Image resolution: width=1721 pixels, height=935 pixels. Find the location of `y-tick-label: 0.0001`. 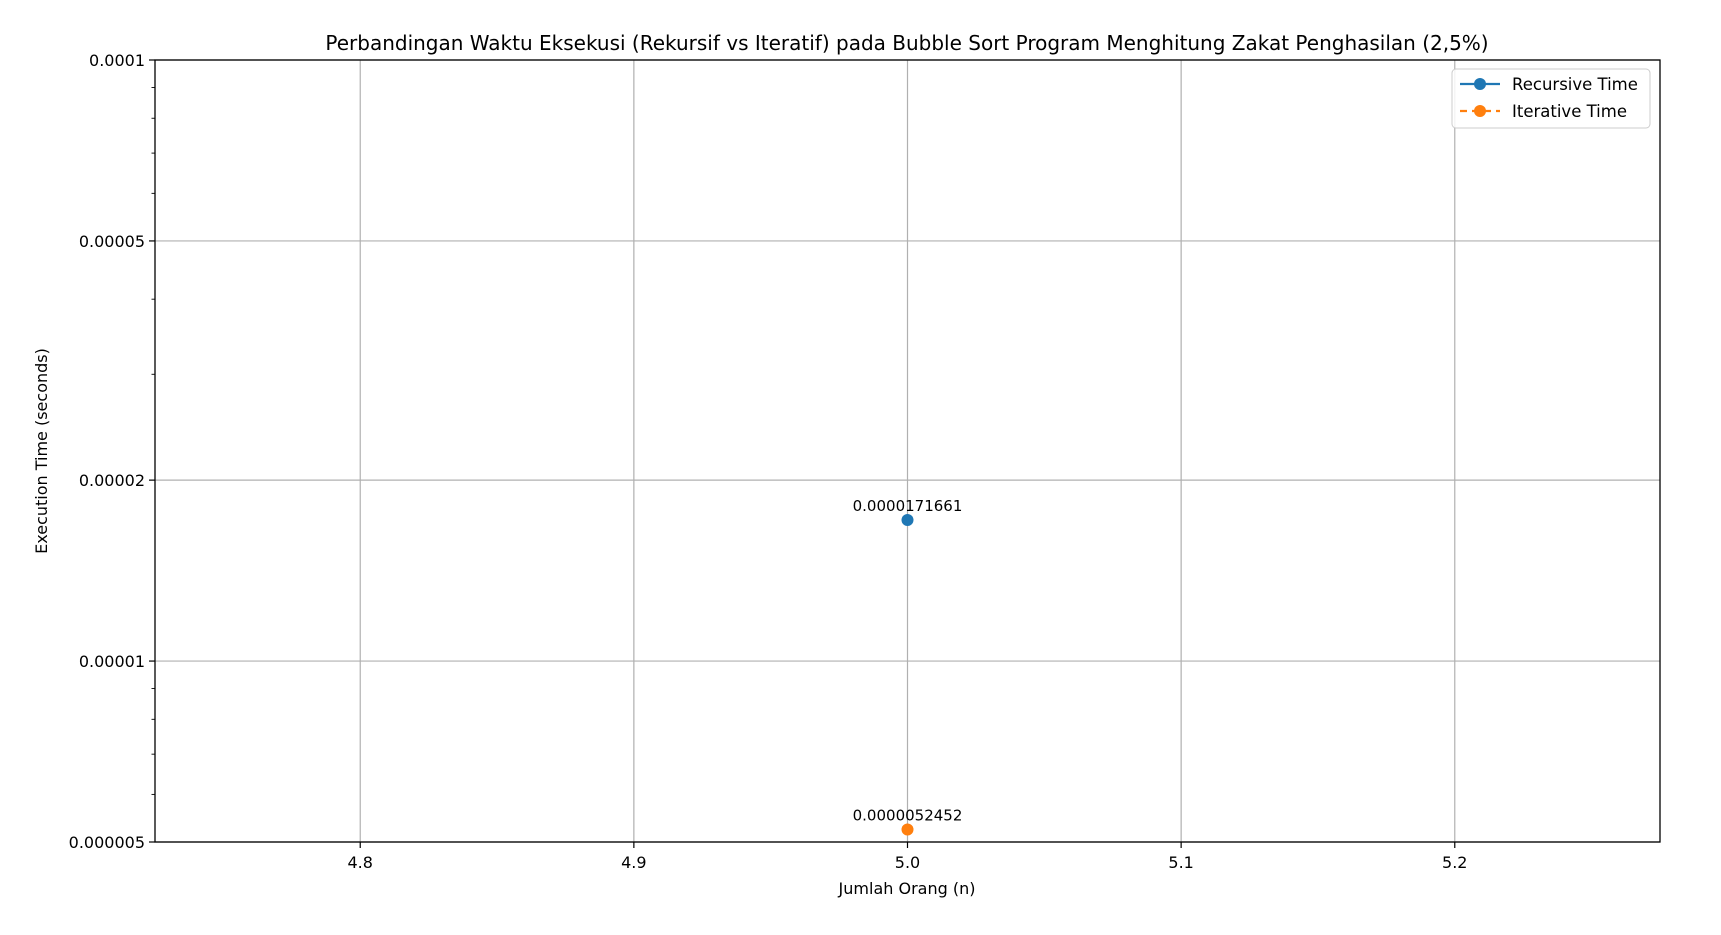

y-tick-label: 0.0001 is located at coordinates (117, 60).